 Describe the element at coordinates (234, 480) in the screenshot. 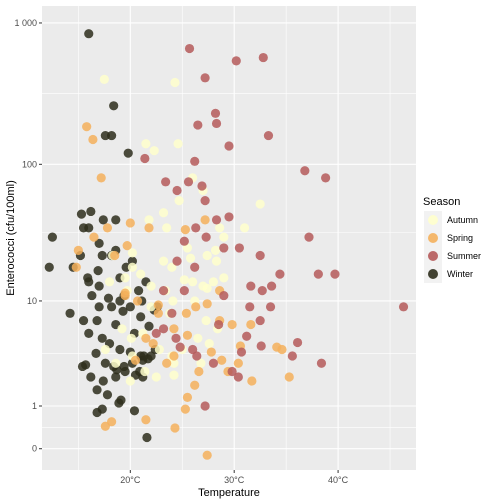

I see `x-tick-label: 30°C` at that location.